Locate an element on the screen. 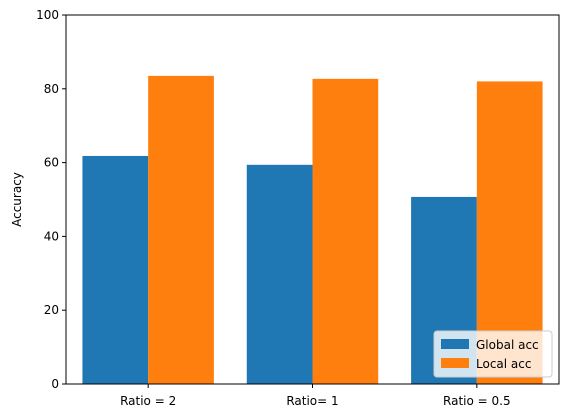 The height and width of the screenshot is (418, 571). y-axis-label: Accuracy is located at coordinates (17, 199).